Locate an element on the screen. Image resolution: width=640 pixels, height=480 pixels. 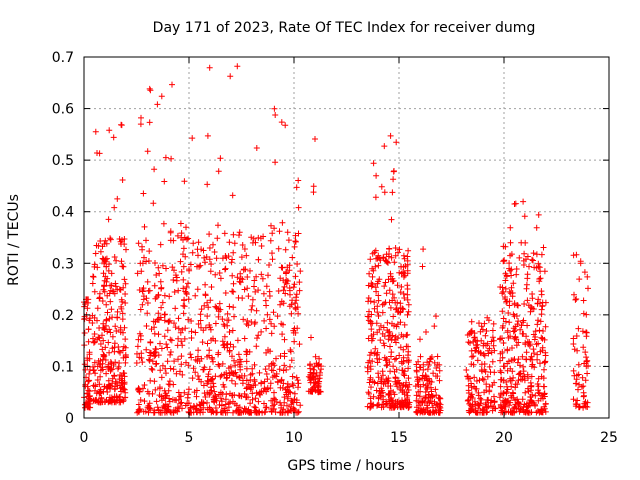
y-tick-label: 0.2 is located at coordinates (63, 316).